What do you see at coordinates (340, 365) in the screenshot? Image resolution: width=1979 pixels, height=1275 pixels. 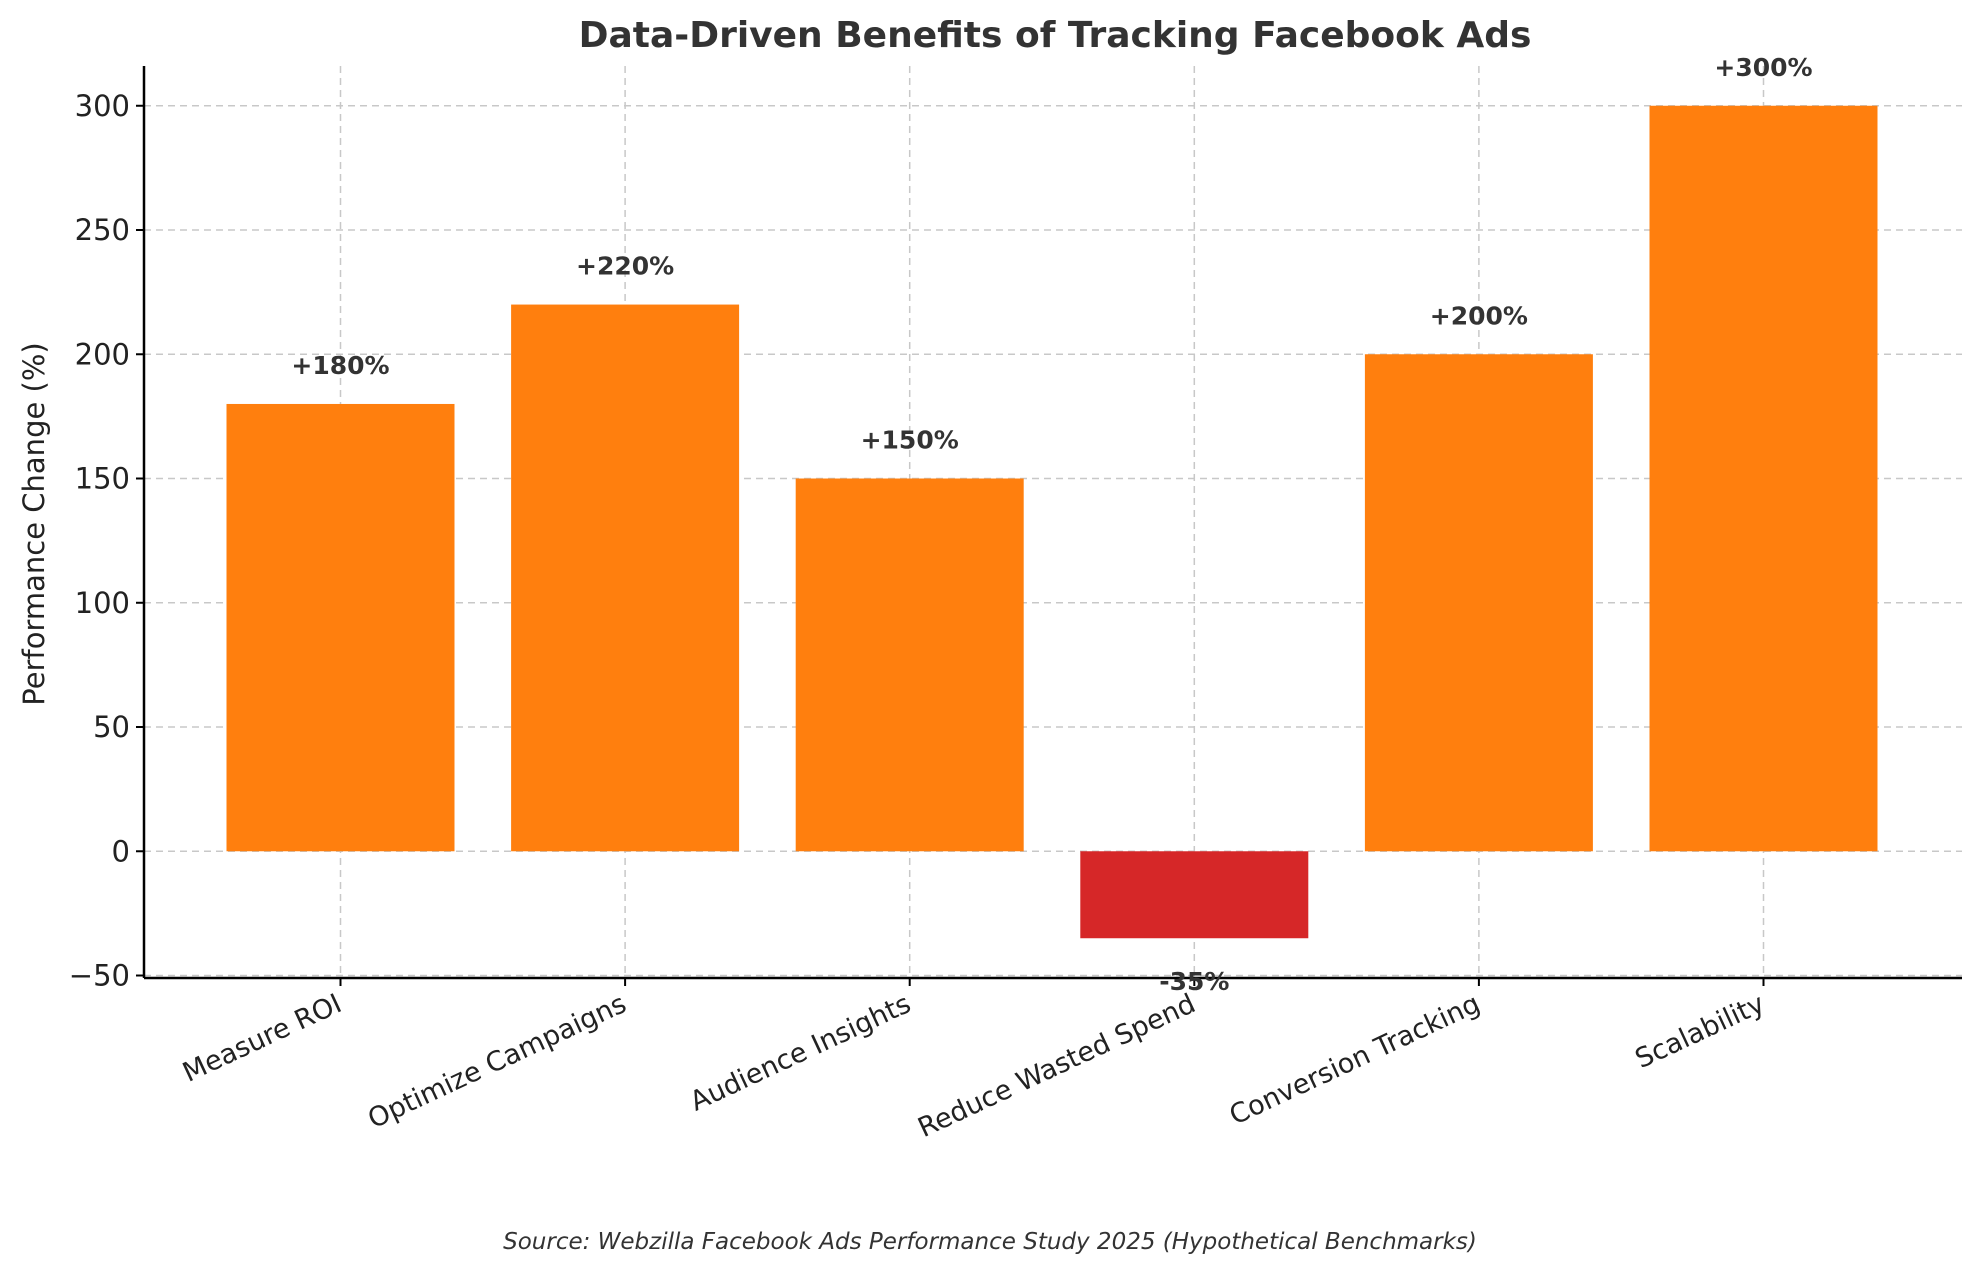 I see `bar-value-label: +180%` at bounding box center [340, 365].